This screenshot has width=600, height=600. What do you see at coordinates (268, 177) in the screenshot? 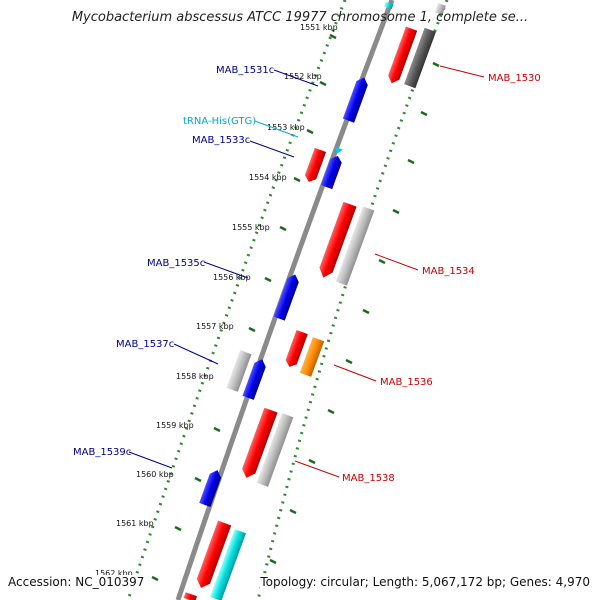
I see `kbp-label: 1554 kbp` at bounding box center [268, 177].